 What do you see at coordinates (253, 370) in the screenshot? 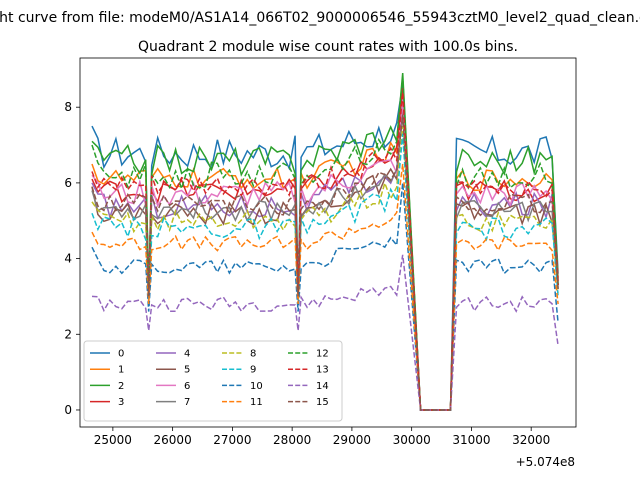
I see `legend-label-9: 9` at bounding box center [253, 370].